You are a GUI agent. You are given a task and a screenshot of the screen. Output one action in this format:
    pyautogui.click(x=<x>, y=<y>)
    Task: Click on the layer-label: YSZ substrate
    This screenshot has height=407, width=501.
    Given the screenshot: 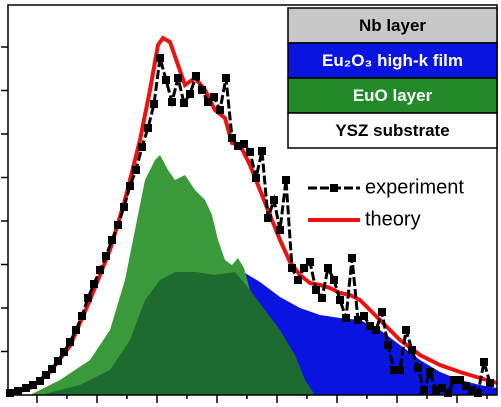 What is the action you would take?
    pyautogui.click(x=392, y=130)
    